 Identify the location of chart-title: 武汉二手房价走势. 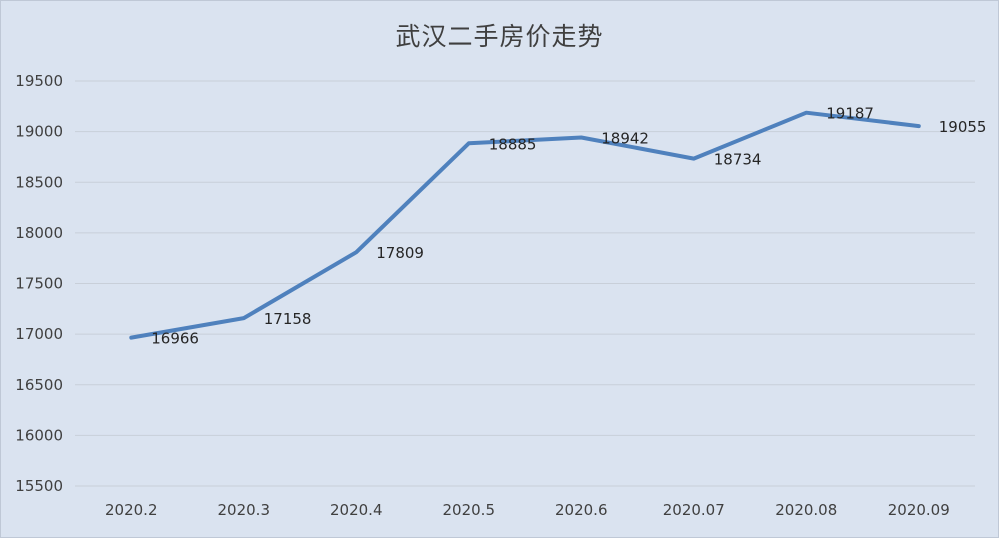
(499, 36).